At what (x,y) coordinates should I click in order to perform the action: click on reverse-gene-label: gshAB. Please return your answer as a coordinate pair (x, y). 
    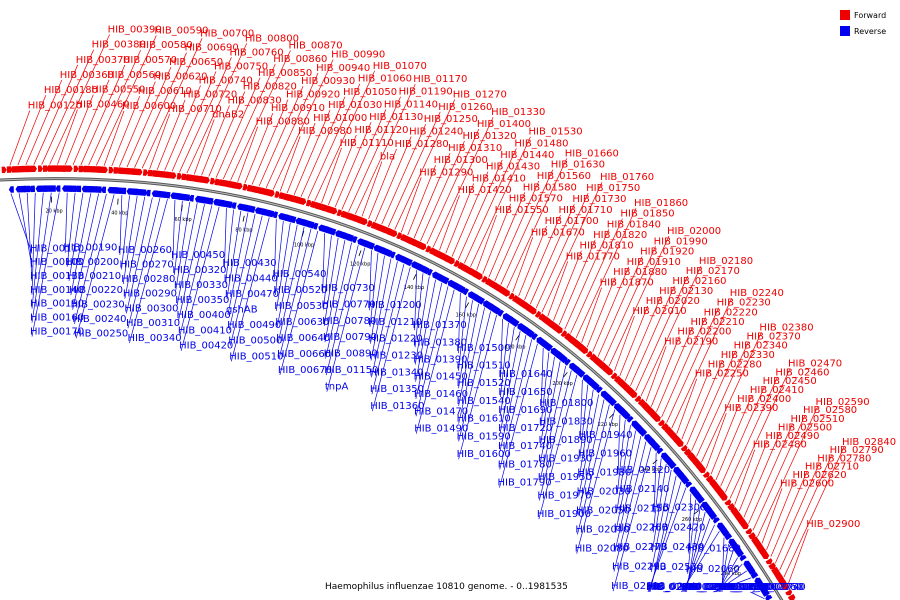
    Looking at the image, I should click on (242, 309).